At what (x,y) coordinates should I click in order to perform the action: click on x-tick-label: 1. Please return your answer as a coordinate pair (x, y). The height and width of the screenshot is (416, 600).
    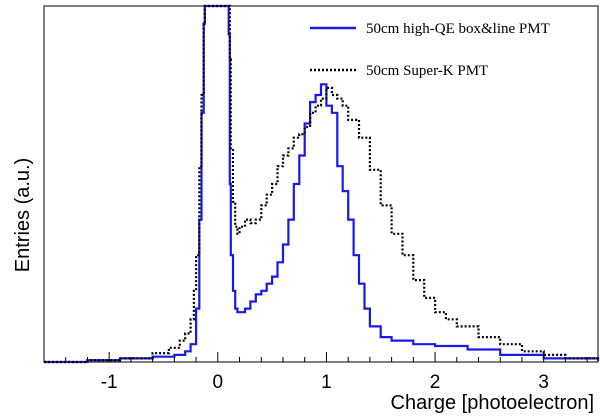
    Looking at the image, I should click on (326, 382).